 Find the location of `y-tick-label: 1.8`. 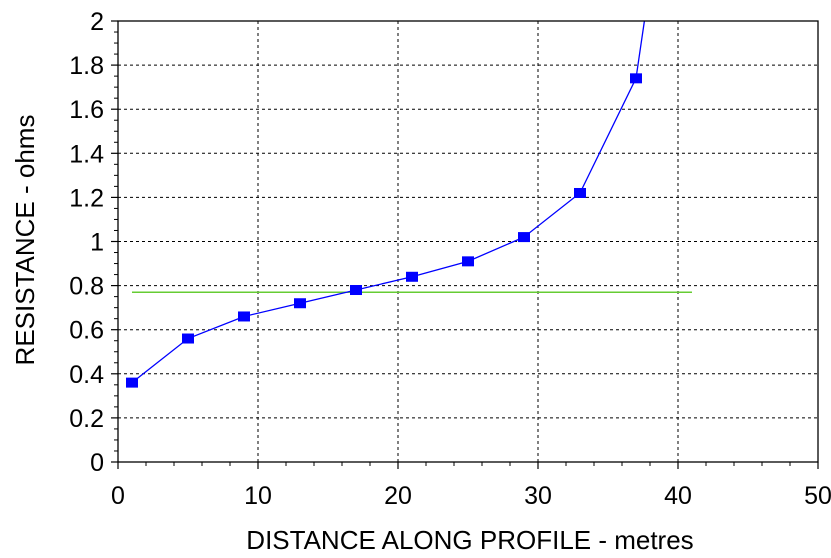

y-tick-label: 1.8 is located at coordinates (86, 66).